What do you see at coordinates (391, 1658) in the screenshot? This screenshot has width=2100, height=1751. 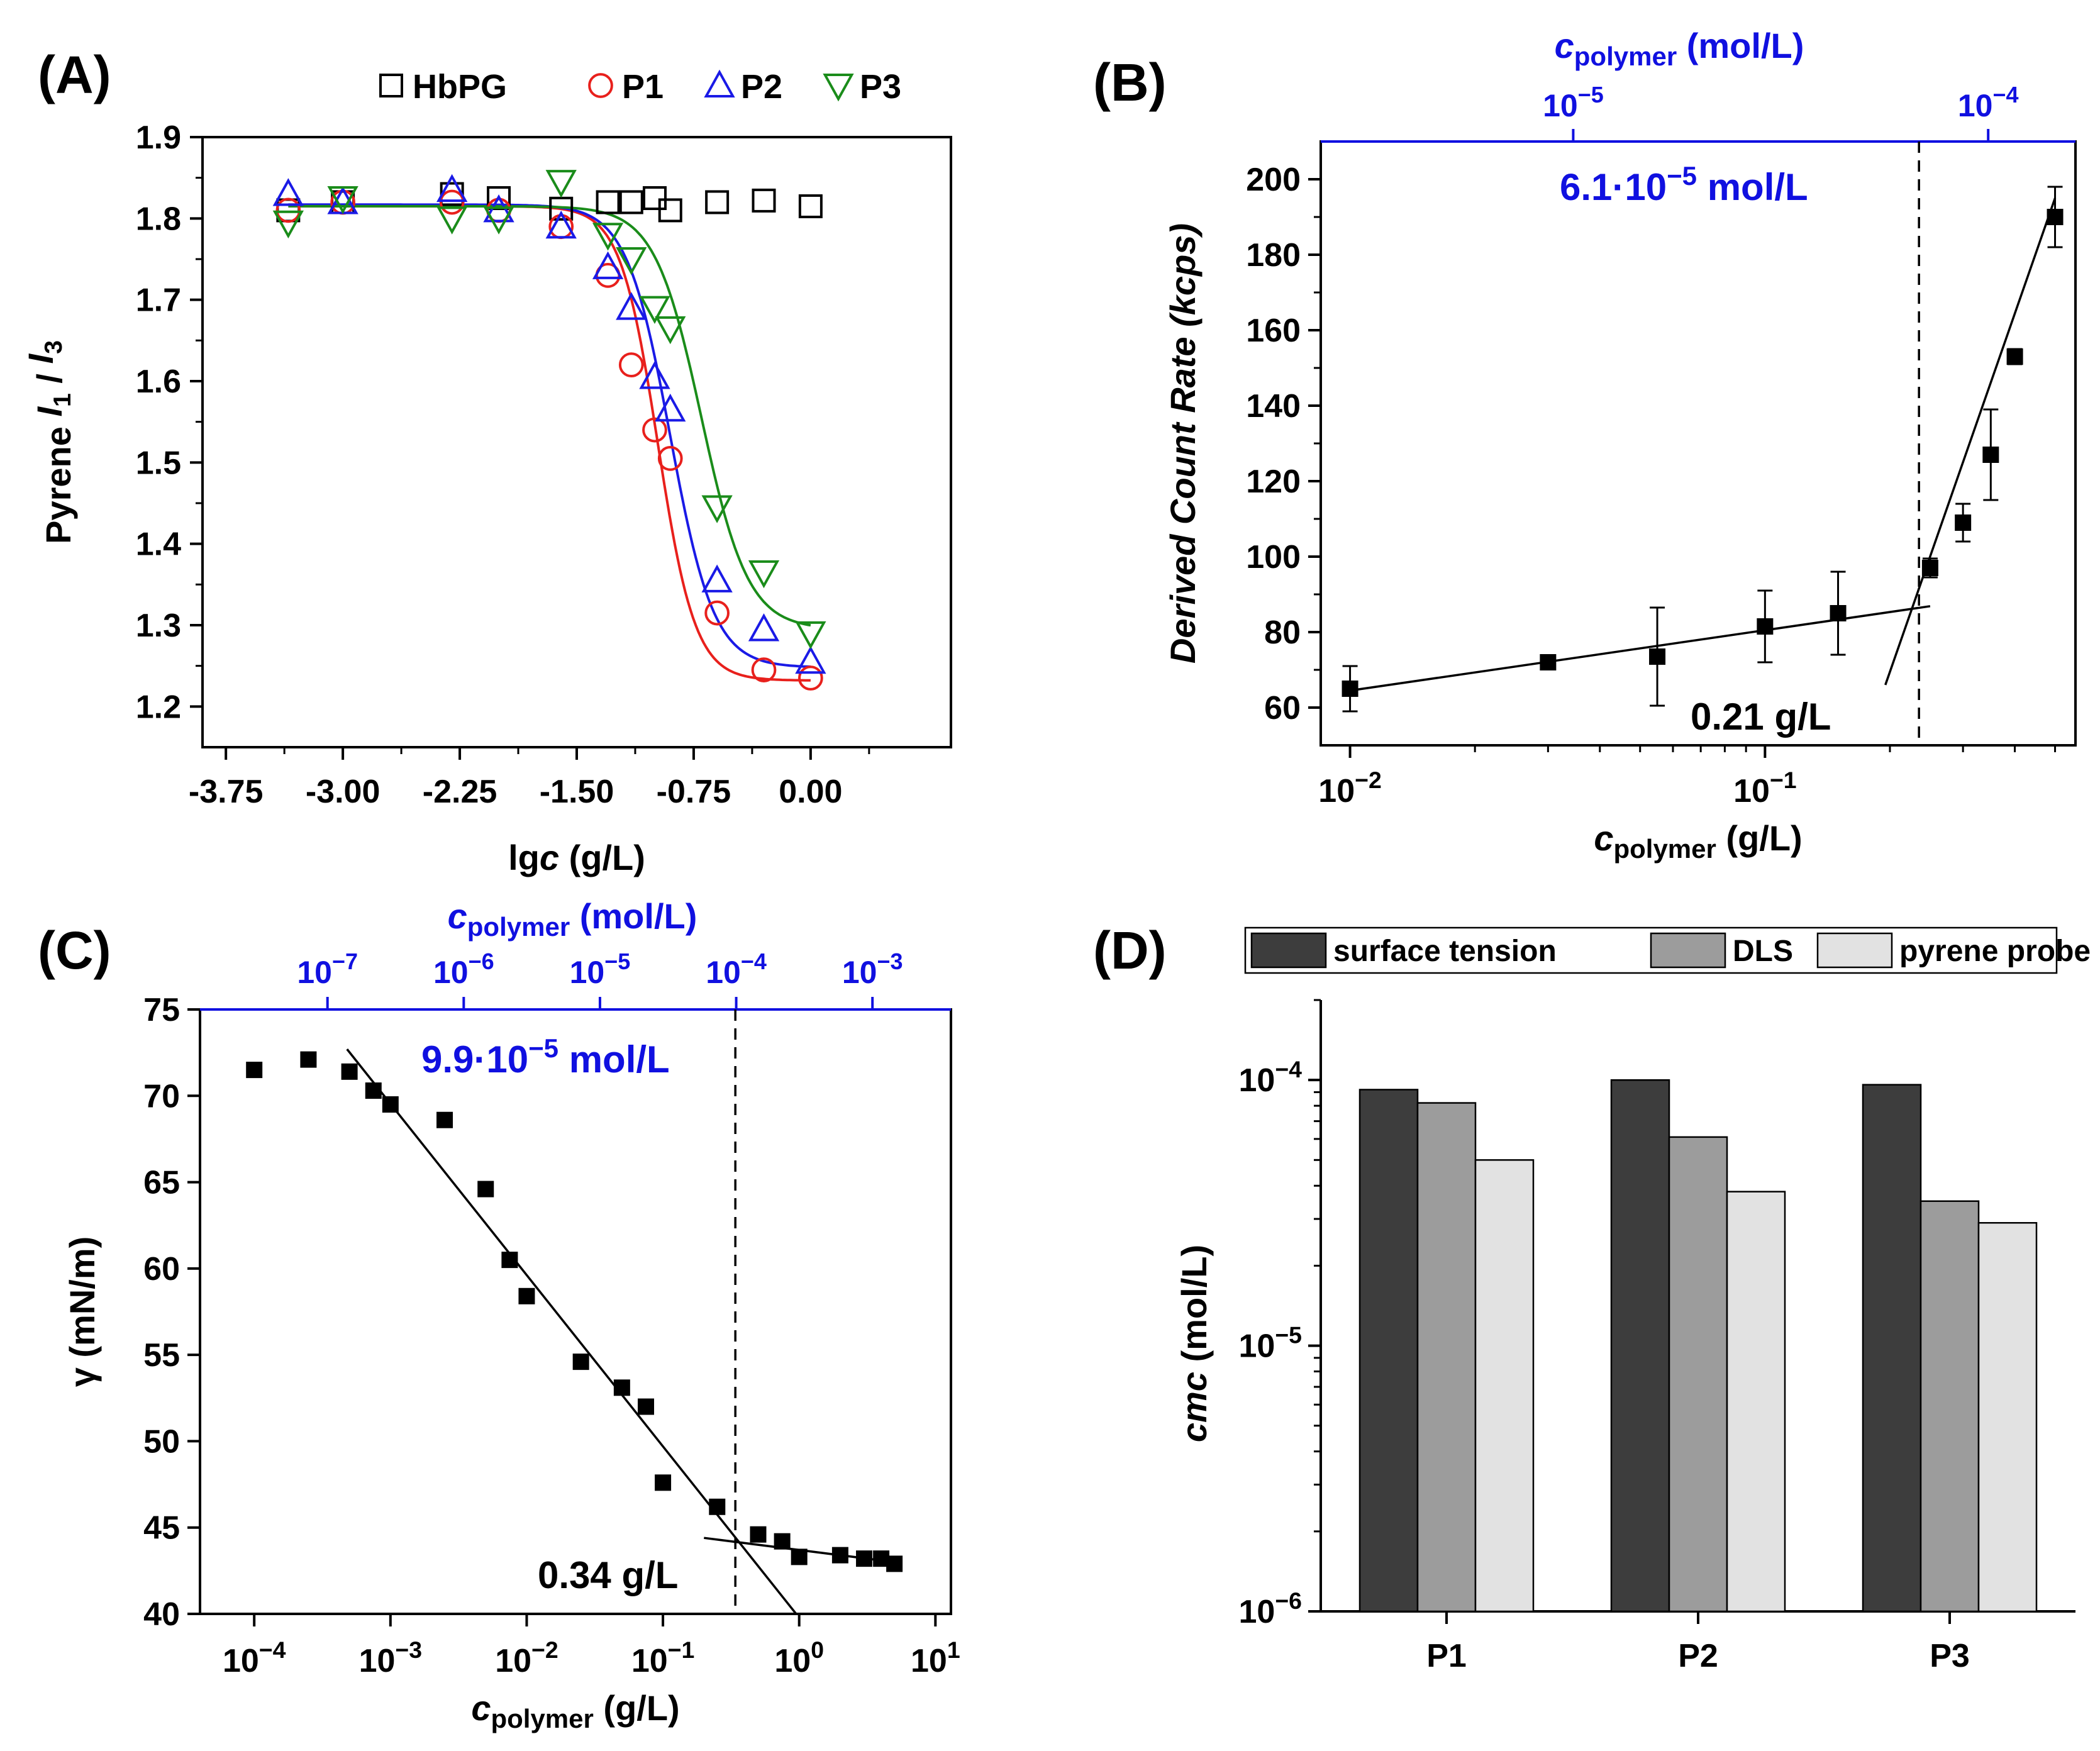 I see `x-tick-label: 10⁻³` at bounding box center [391, 1658].